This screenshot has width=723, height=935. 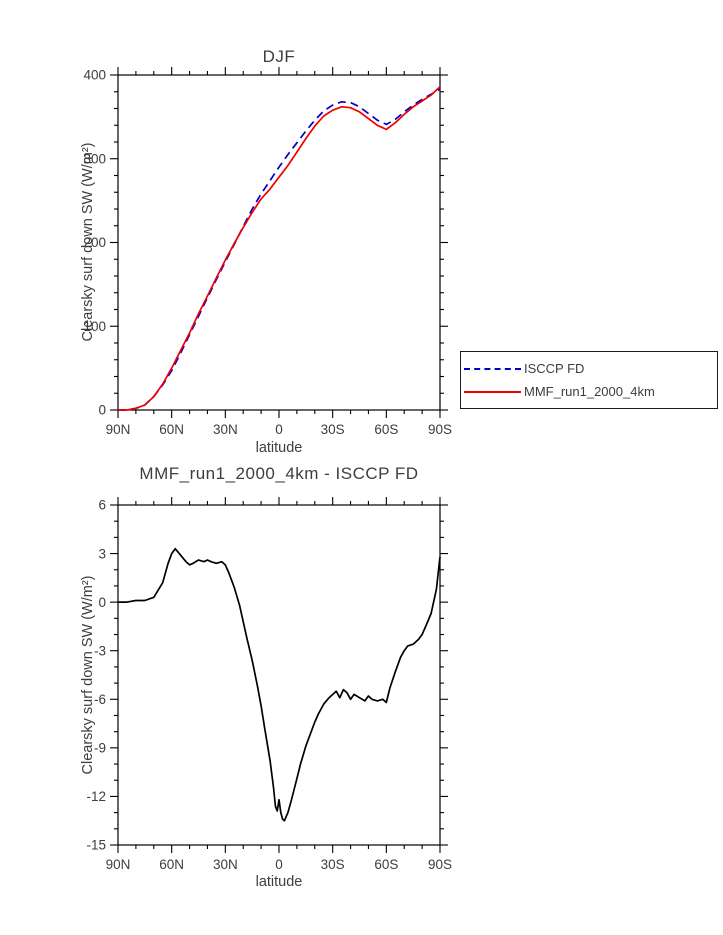 What do you see at coordinates (279, 473) in the screenshot?
I see `bottom-chart-title: MMF_run1_2000_4km - ISCCP FD` at bounding box center [279, 473].